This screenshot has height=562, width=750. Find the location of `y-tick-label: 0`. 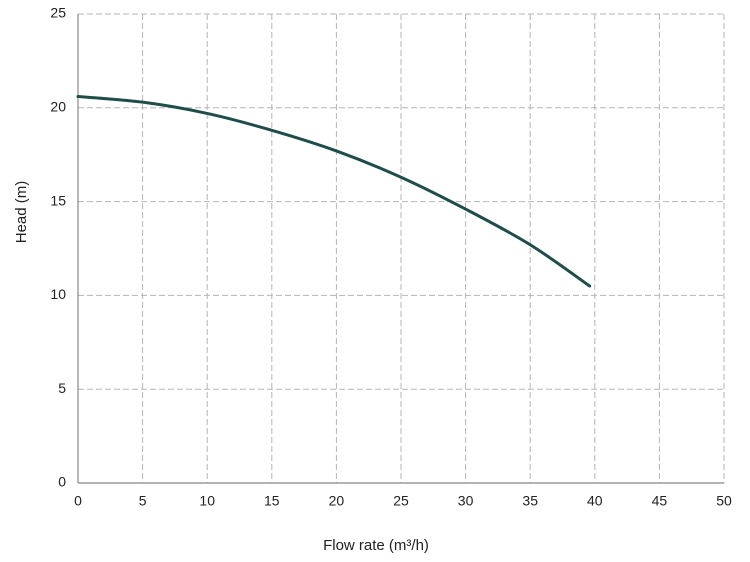

y-tick-label: 0 is located at coordinates (62, 482).